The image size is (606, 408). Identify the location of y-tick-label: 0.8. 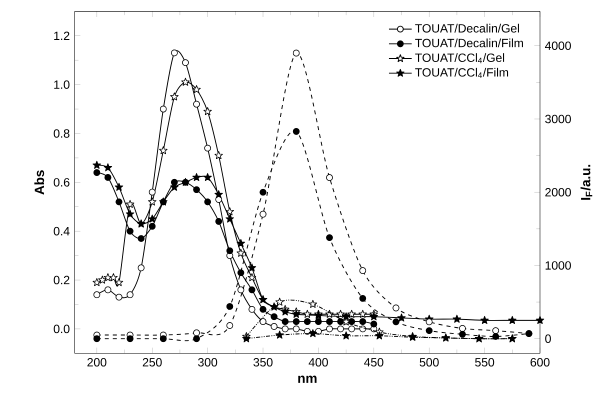
(62, 133).